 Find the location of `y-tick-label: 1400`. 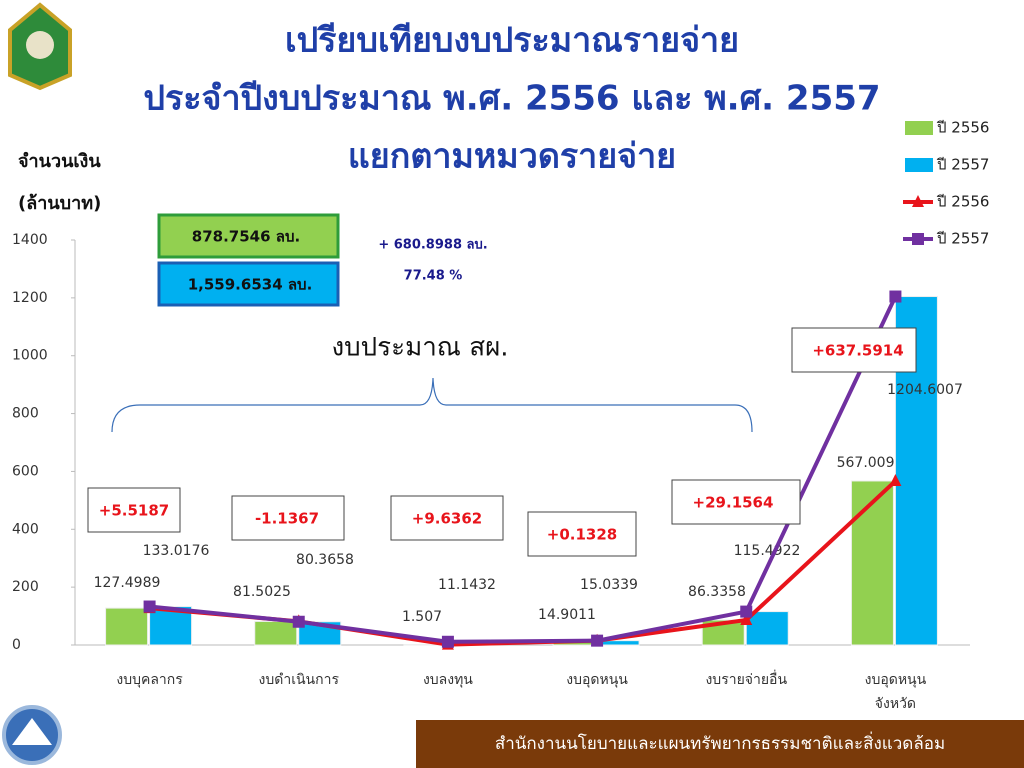

y-tick-label: 1400 is located at coordinates (30, 240).